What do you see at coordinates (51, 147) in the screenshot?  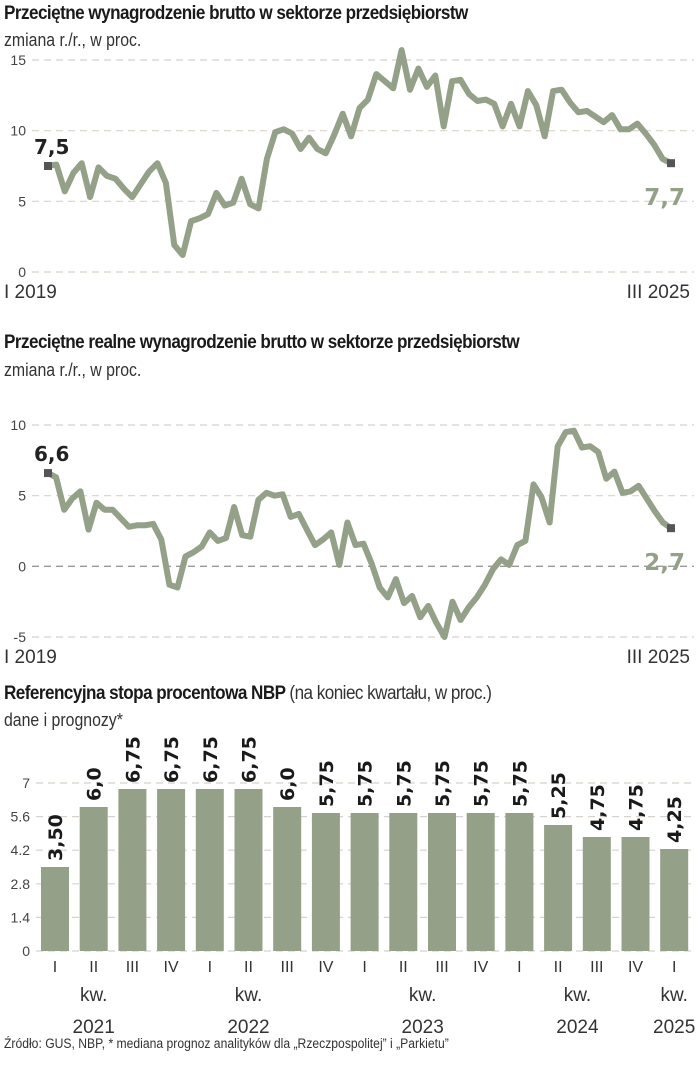 I see `chart1-start-value-label: 7,5` at bounding box center [51, 147].